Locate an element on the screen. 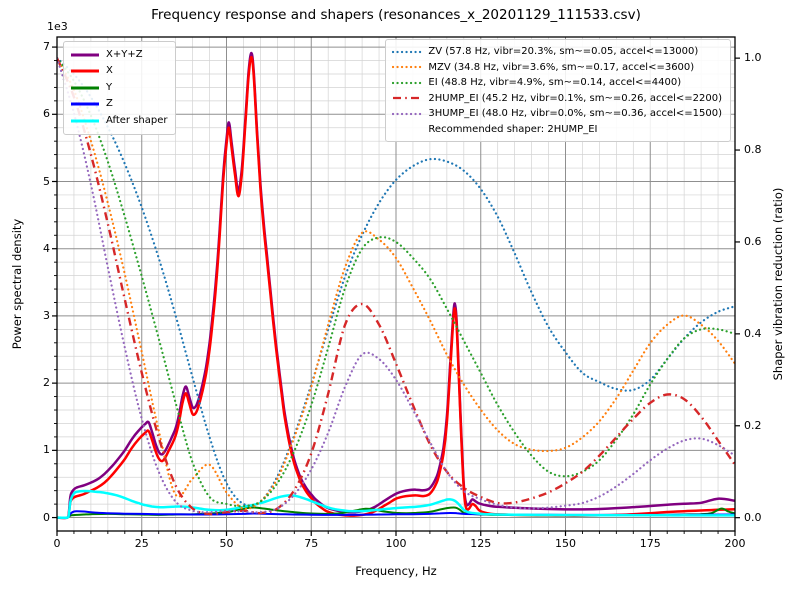 This screenshot has width=800, height=600. legend-label: X+Y+Z is located at coordinates (124, 54).